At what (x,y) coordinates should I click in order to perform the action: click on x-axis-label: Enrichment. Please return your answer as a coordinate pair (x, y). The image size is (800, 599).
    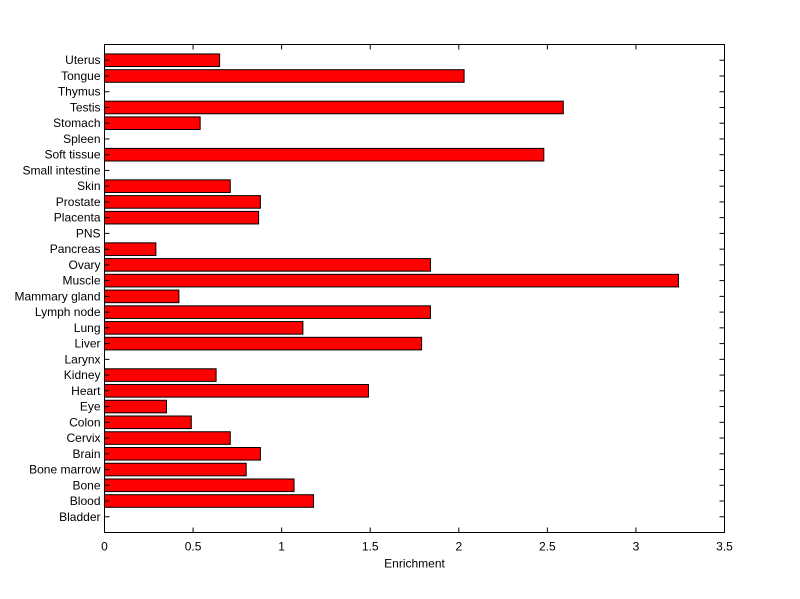
    Looking at the image, I should click on (414, 564).